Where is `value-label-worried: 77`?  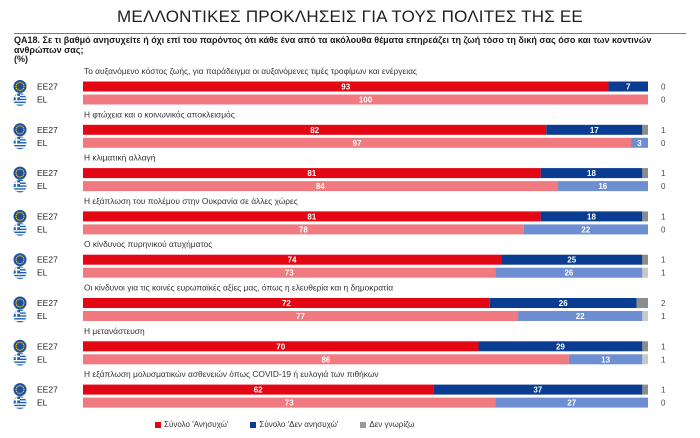 value-label-worried: 77 is located at coordinates (300, 316).